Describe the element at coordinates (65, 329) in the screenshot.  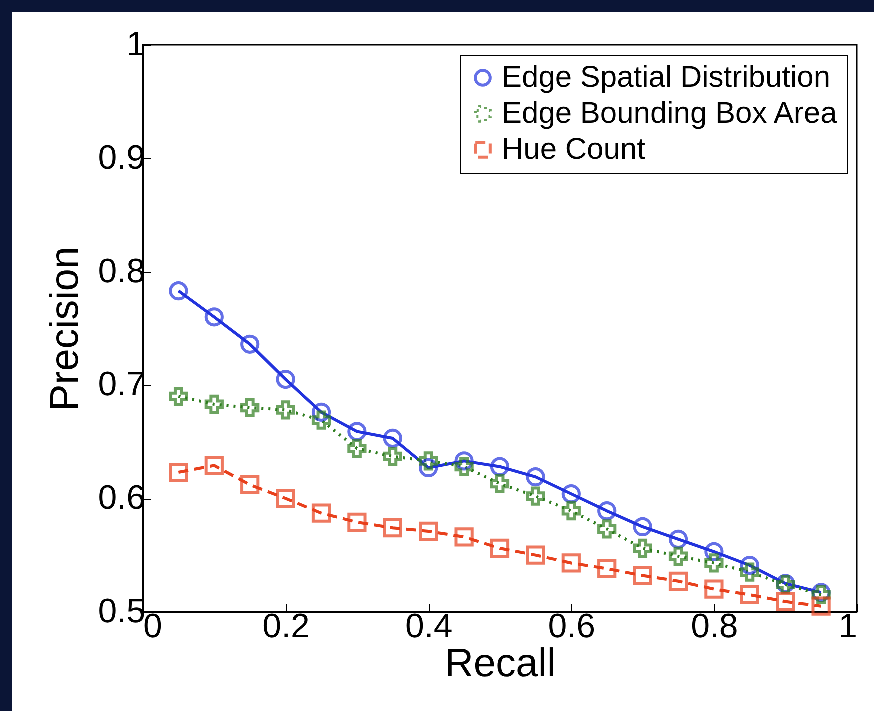
I see `y-axis-title: Precision` at that location.